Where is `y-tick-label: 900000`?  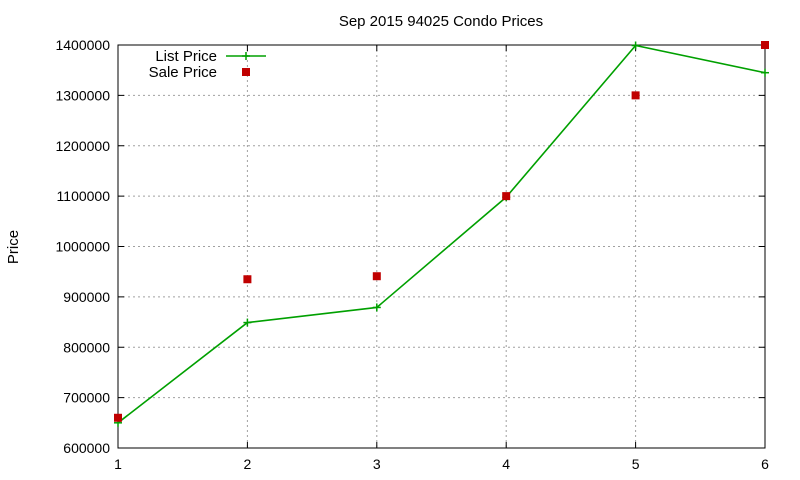 y-tick-label: 900000 is located at coordinates (86, 297).